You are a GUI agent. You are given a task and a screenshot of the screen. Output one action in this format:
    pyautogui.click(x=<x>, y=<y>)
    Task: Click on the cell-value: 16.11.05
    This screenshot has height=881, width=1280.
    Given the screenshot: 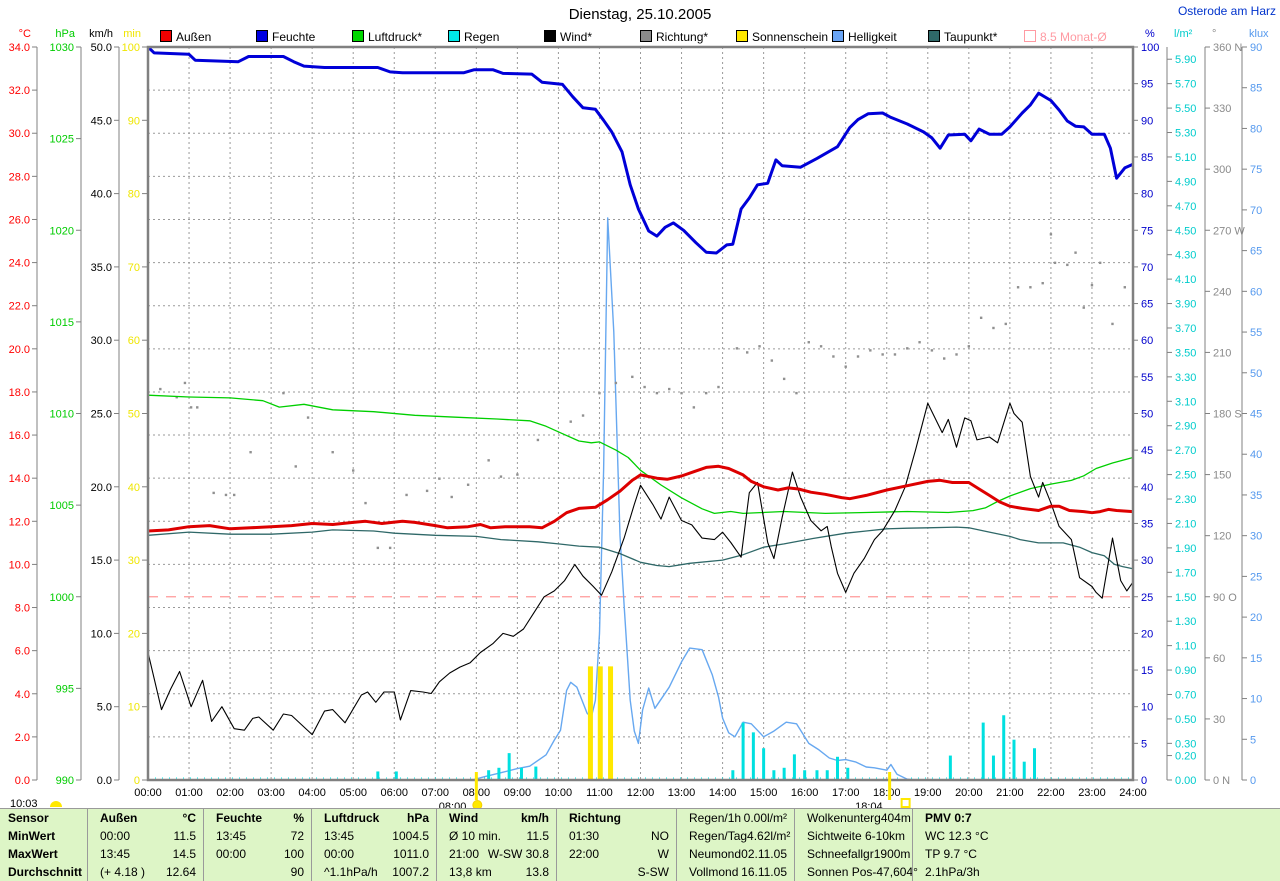 What is the action you would take?
    pyautogui.click(x=764, y=872)
    